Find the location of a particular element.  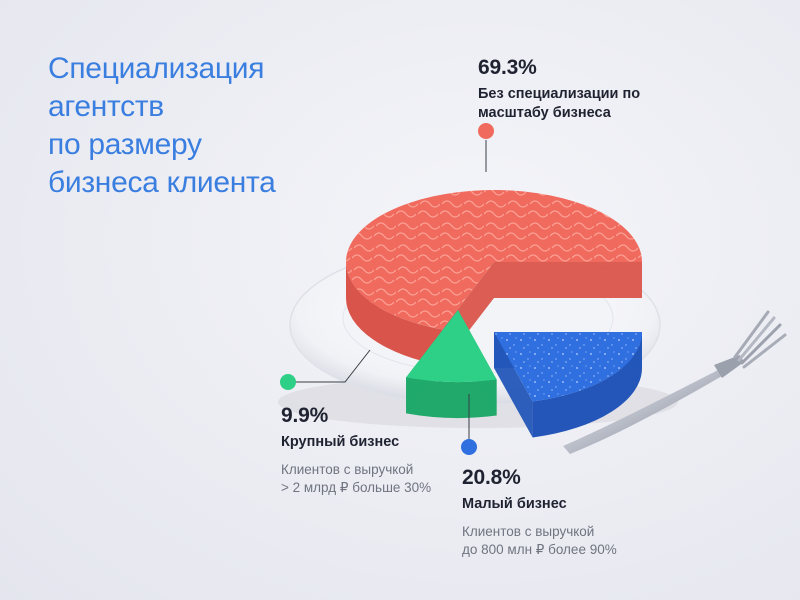

title-line: Специализация is located at coordinates (156, 68).